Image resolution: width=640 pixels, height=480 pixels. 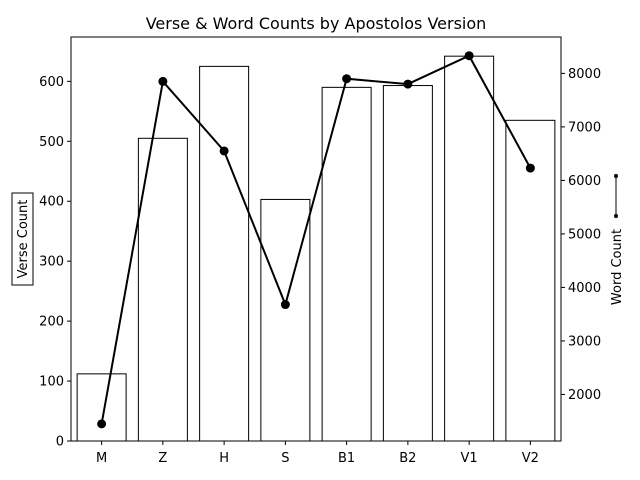 I want to click on point-H, so click(x=224, y=151).